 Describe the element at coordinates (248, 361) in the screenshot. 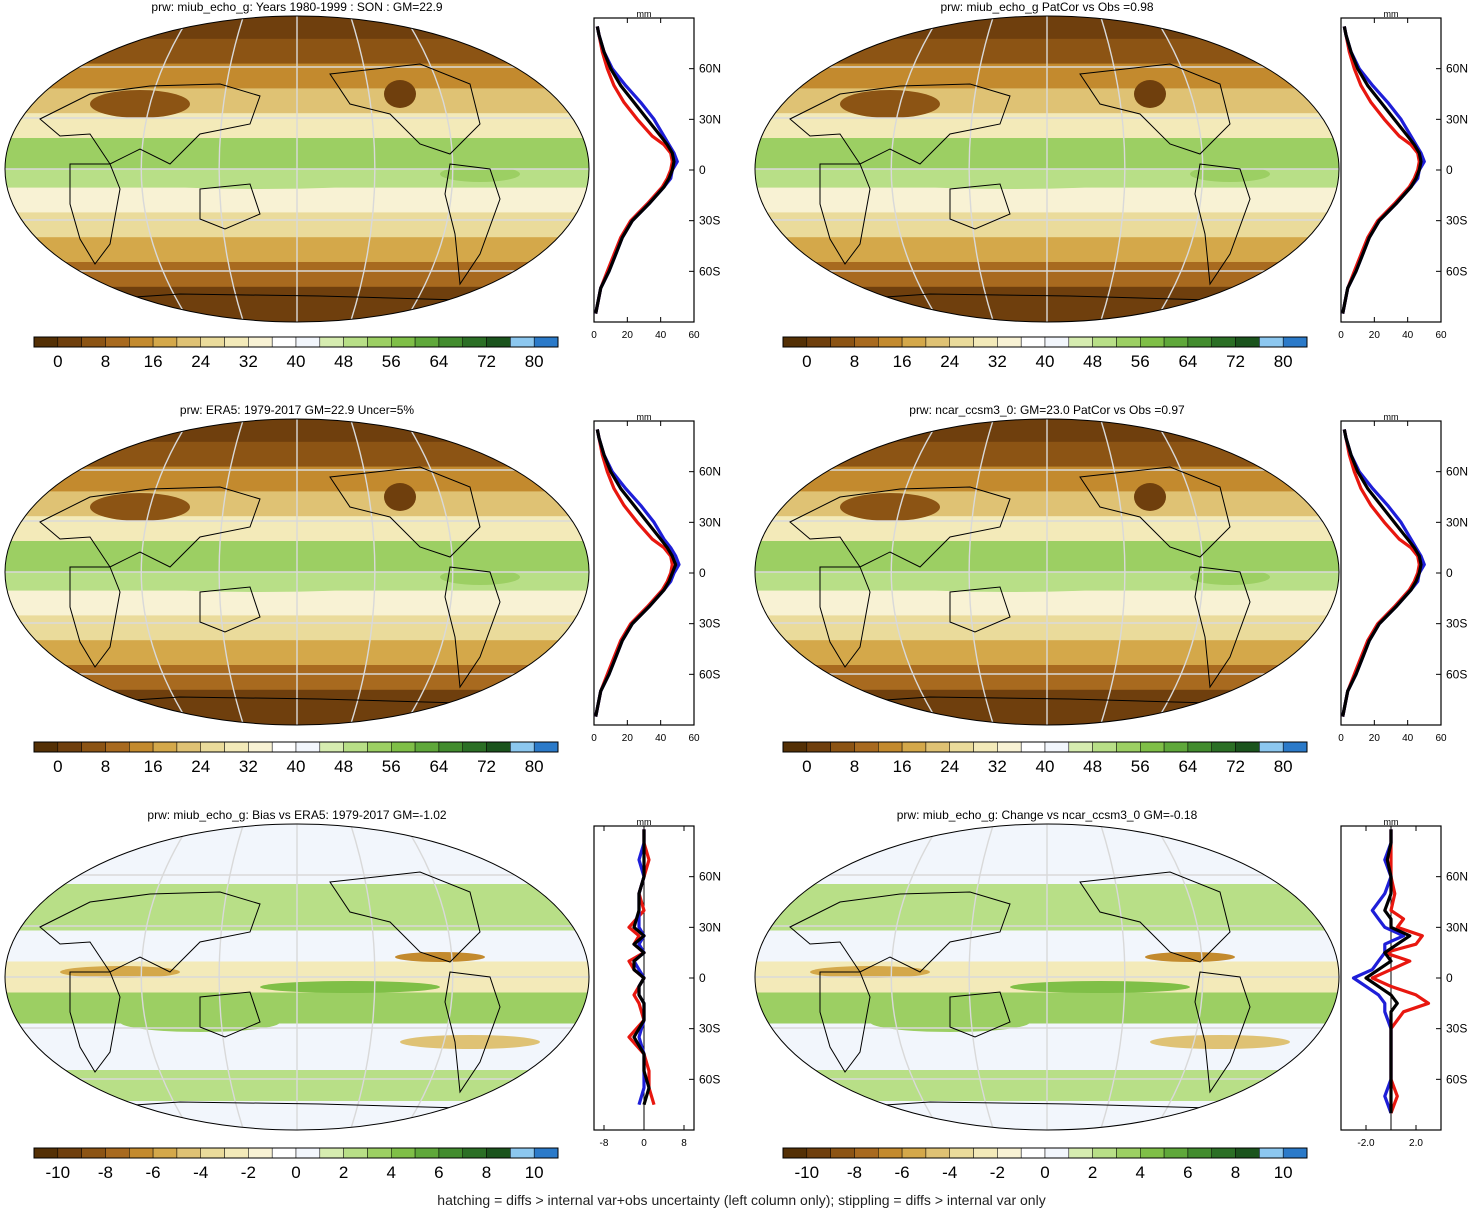

I see `colorbar-tick-label: 32` at that location.